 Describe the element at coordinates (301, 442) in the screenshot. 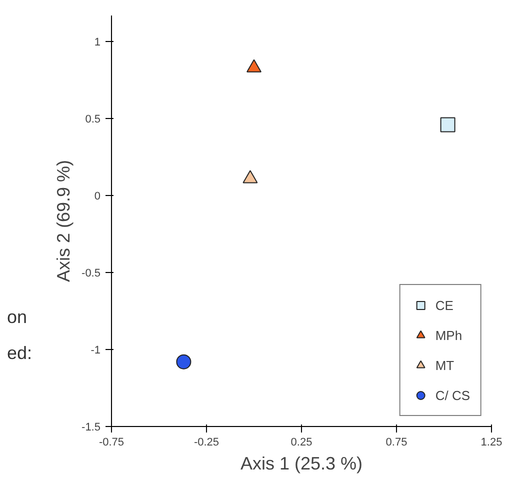

I see `x-tick-label: 0.25` at that location.